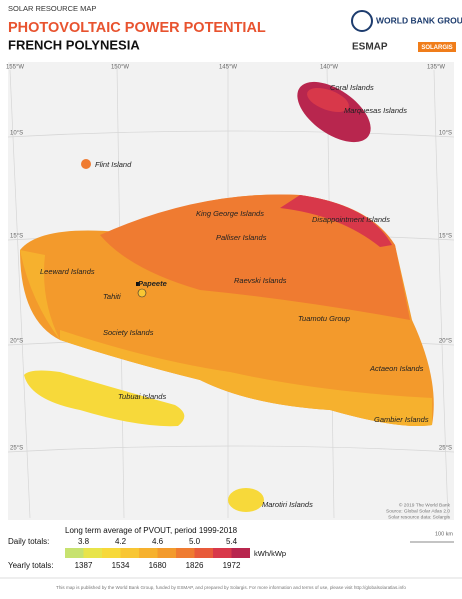  I want to click on solargis: SOLARGIS, so click(436, 48).